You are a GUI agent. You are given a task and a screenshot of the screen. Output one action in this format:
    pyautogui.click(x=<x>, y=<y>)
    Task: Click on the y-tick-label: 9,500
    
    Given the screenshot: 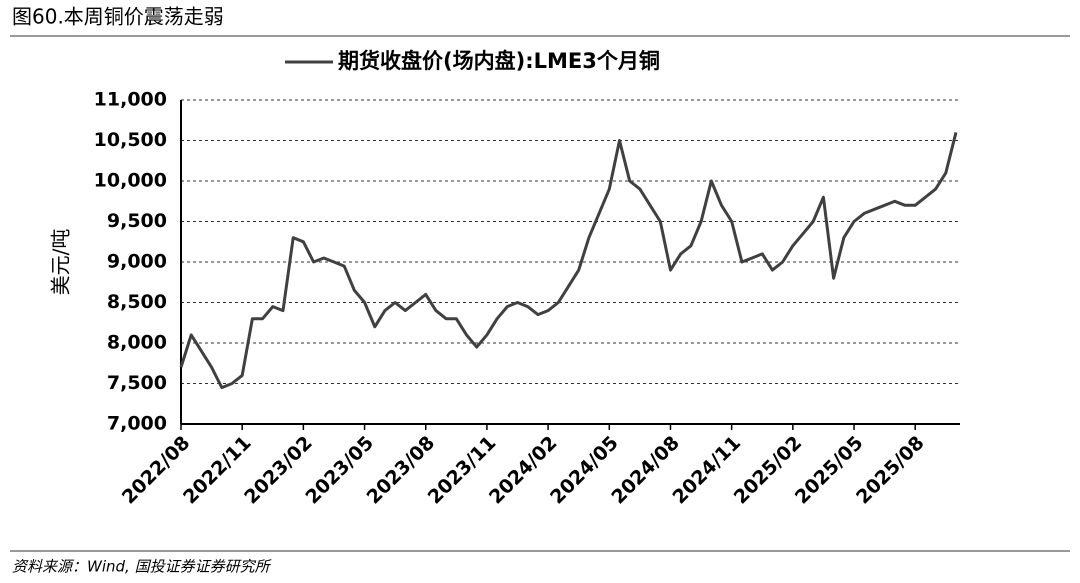 What is the action you would take?
    pyautogui.click(x=137, y=221)
    